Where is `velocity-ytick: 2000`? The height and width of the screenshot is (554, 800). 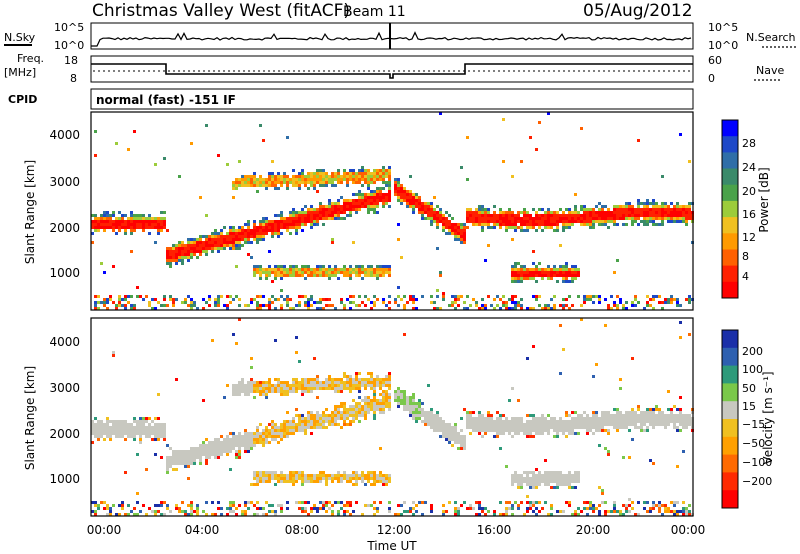 velocity-ytick: 2000 is located at coordinates (64, 434).